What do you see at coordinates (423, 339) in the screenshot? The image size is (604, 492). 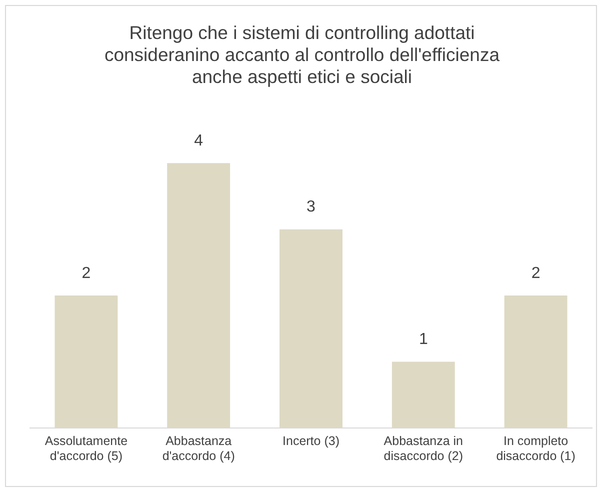 I see `data-label: 1` at bounding box center [423, 339].